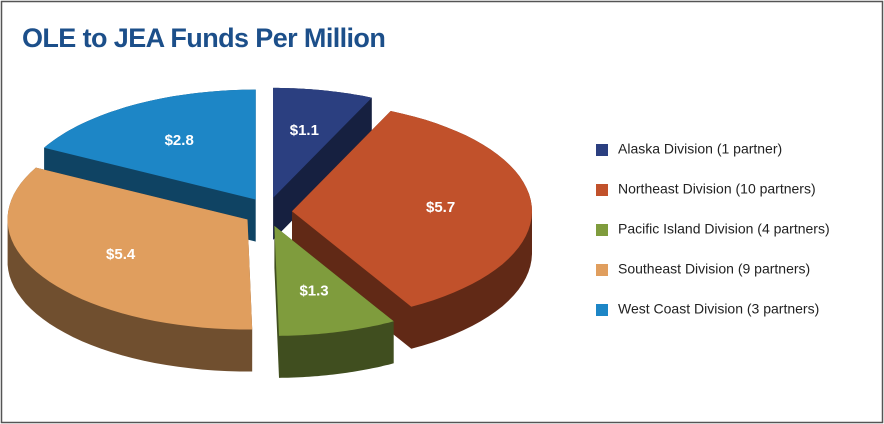 Image resolution: width=884 pixels, height=424 pixels. Describe the element at coordinates (717, 189) in the screenshot. I see `legend-label: Northeast Division (10 partners)` at that location.